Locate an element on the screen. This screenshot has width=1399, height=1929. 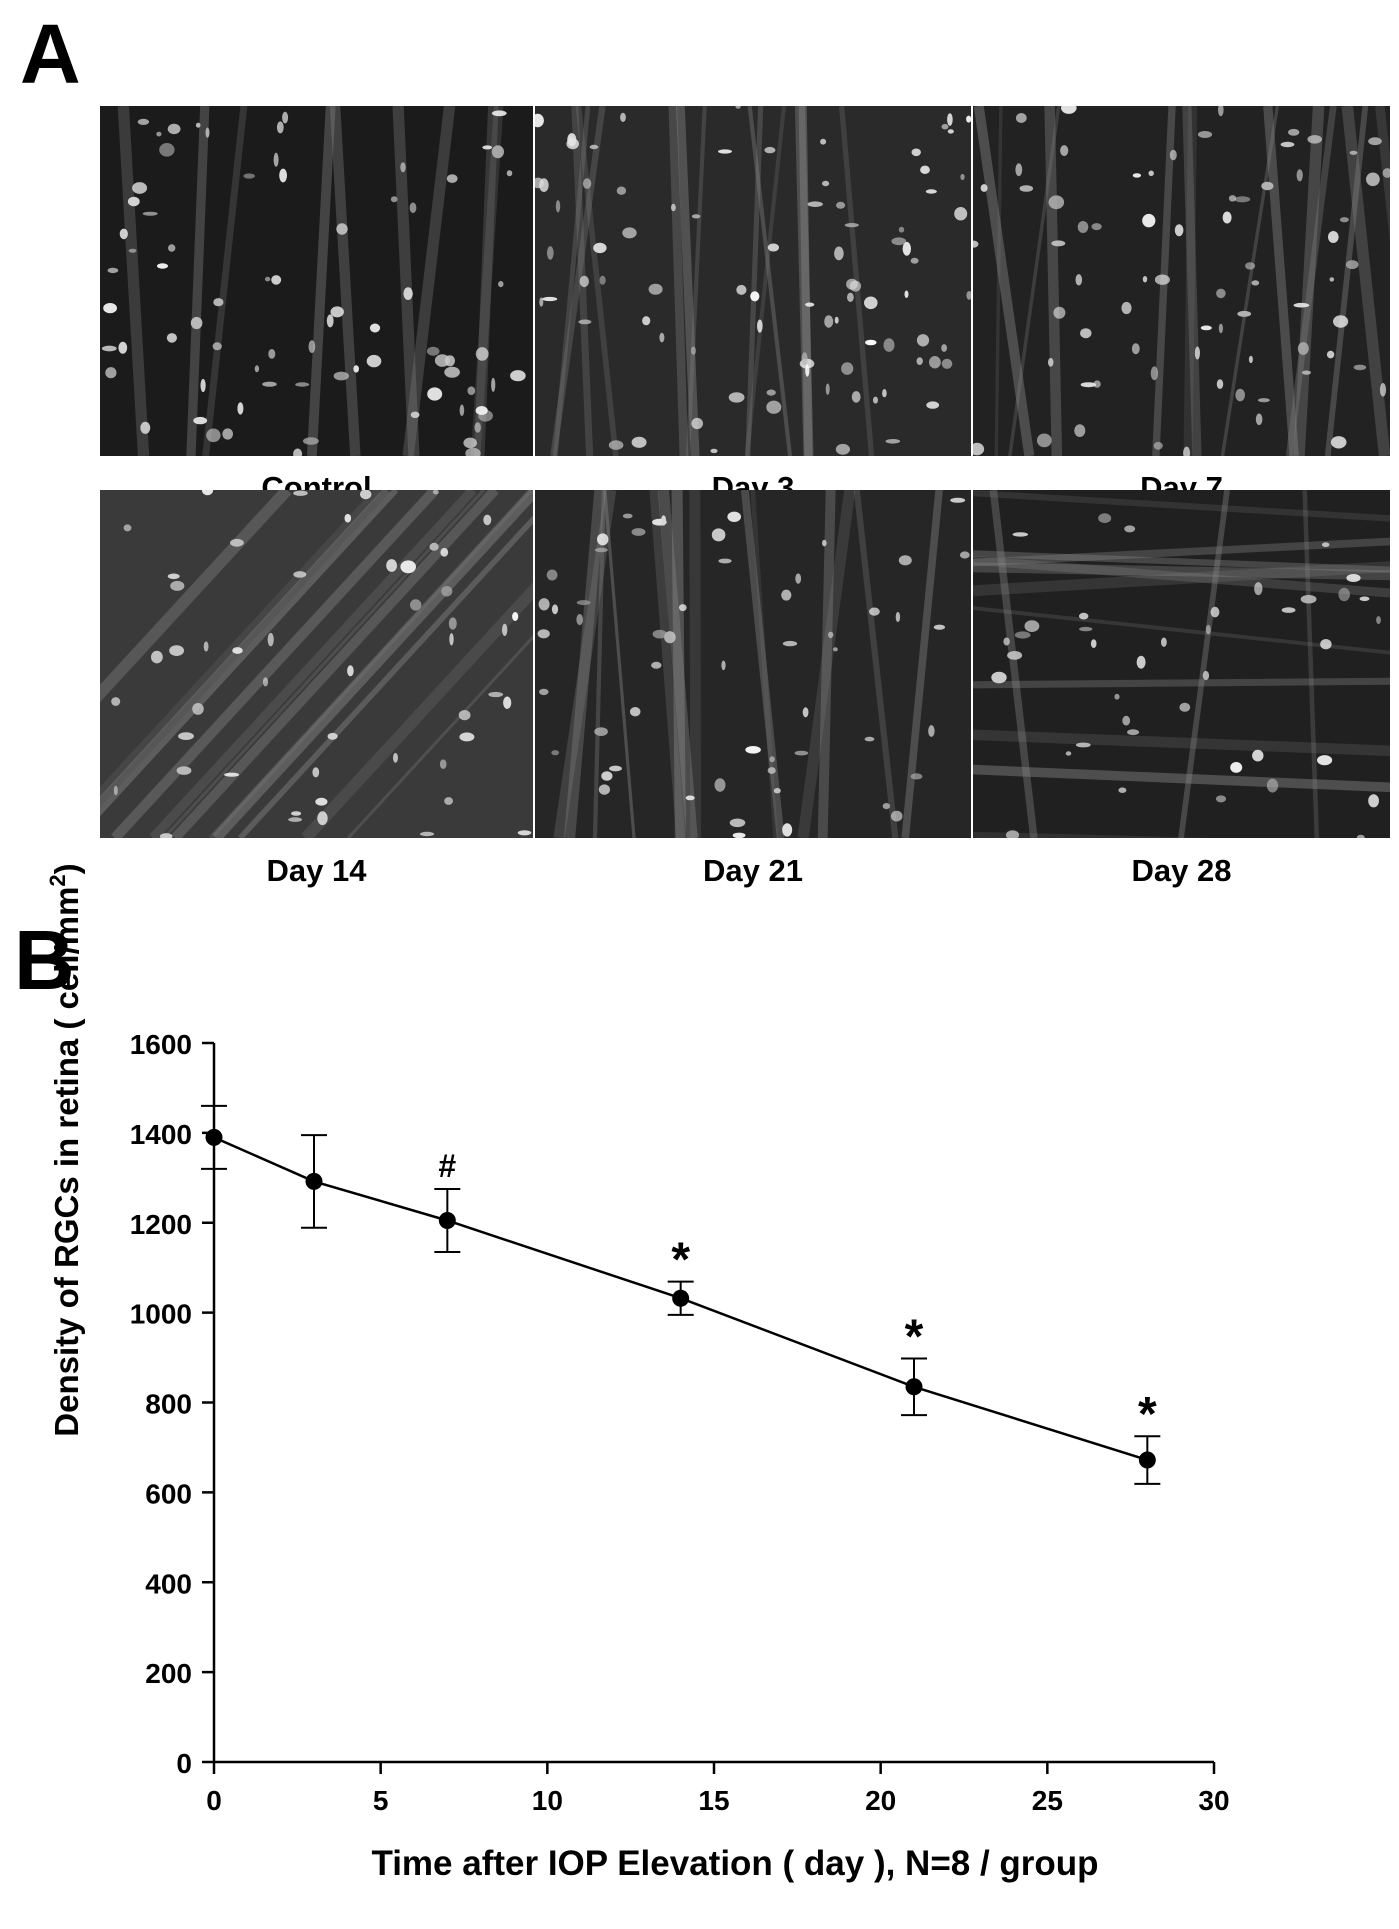
significance-marker-7: # is located at coordinates (447, 1166).